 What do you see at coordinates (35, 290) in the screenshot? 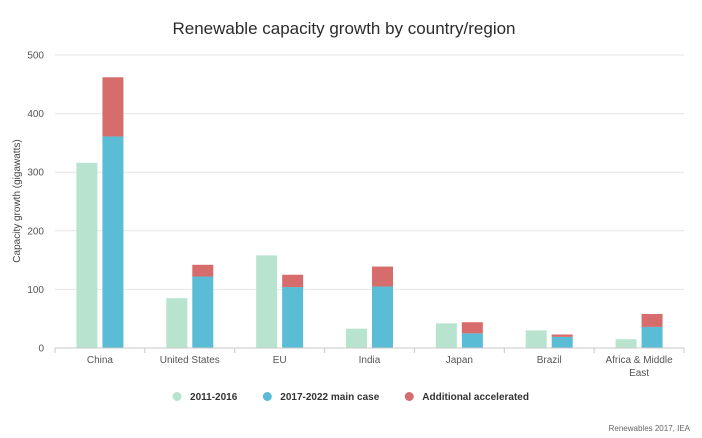
I see `y-tick-label: 100` at bounding box center [35, 290].